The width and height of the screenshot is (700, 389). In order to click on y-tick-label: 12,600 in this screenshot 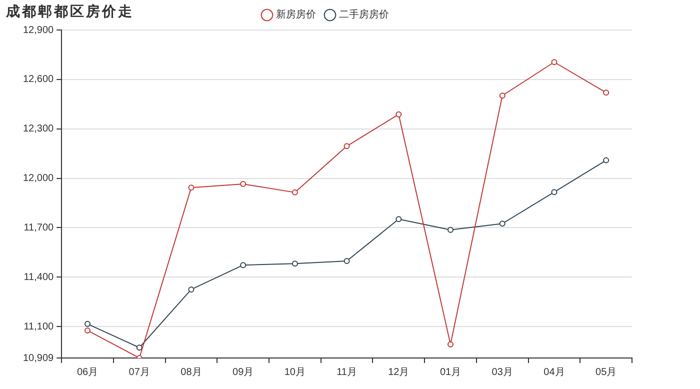, I will do `click(38, 80)`.